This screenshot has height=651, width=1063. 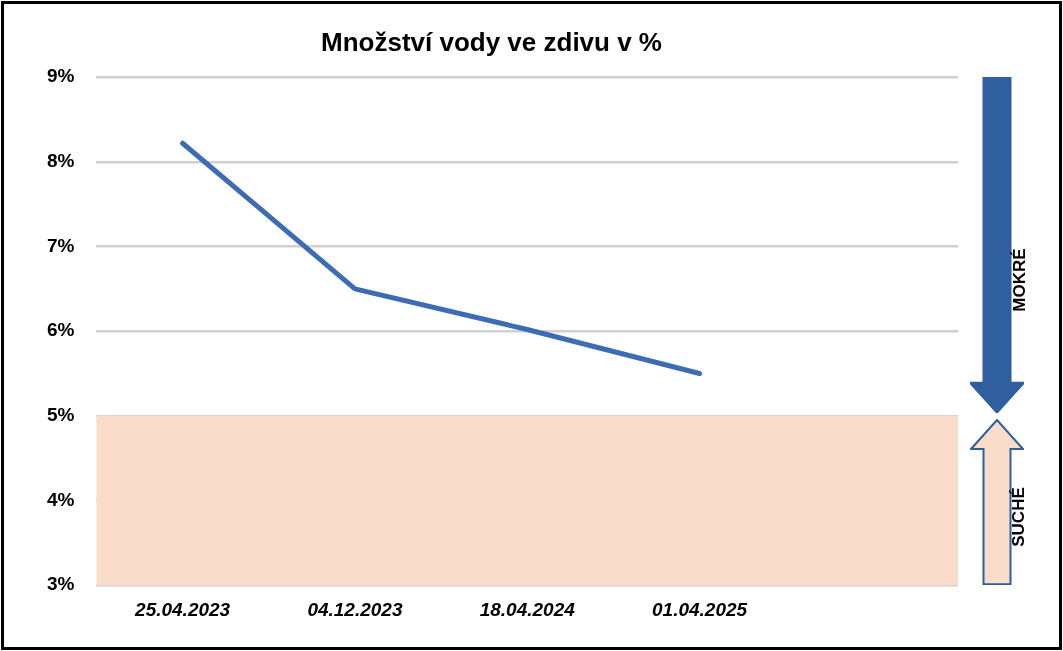 I want to click on text: SUCHÉ, so click(x=1018, y=517).